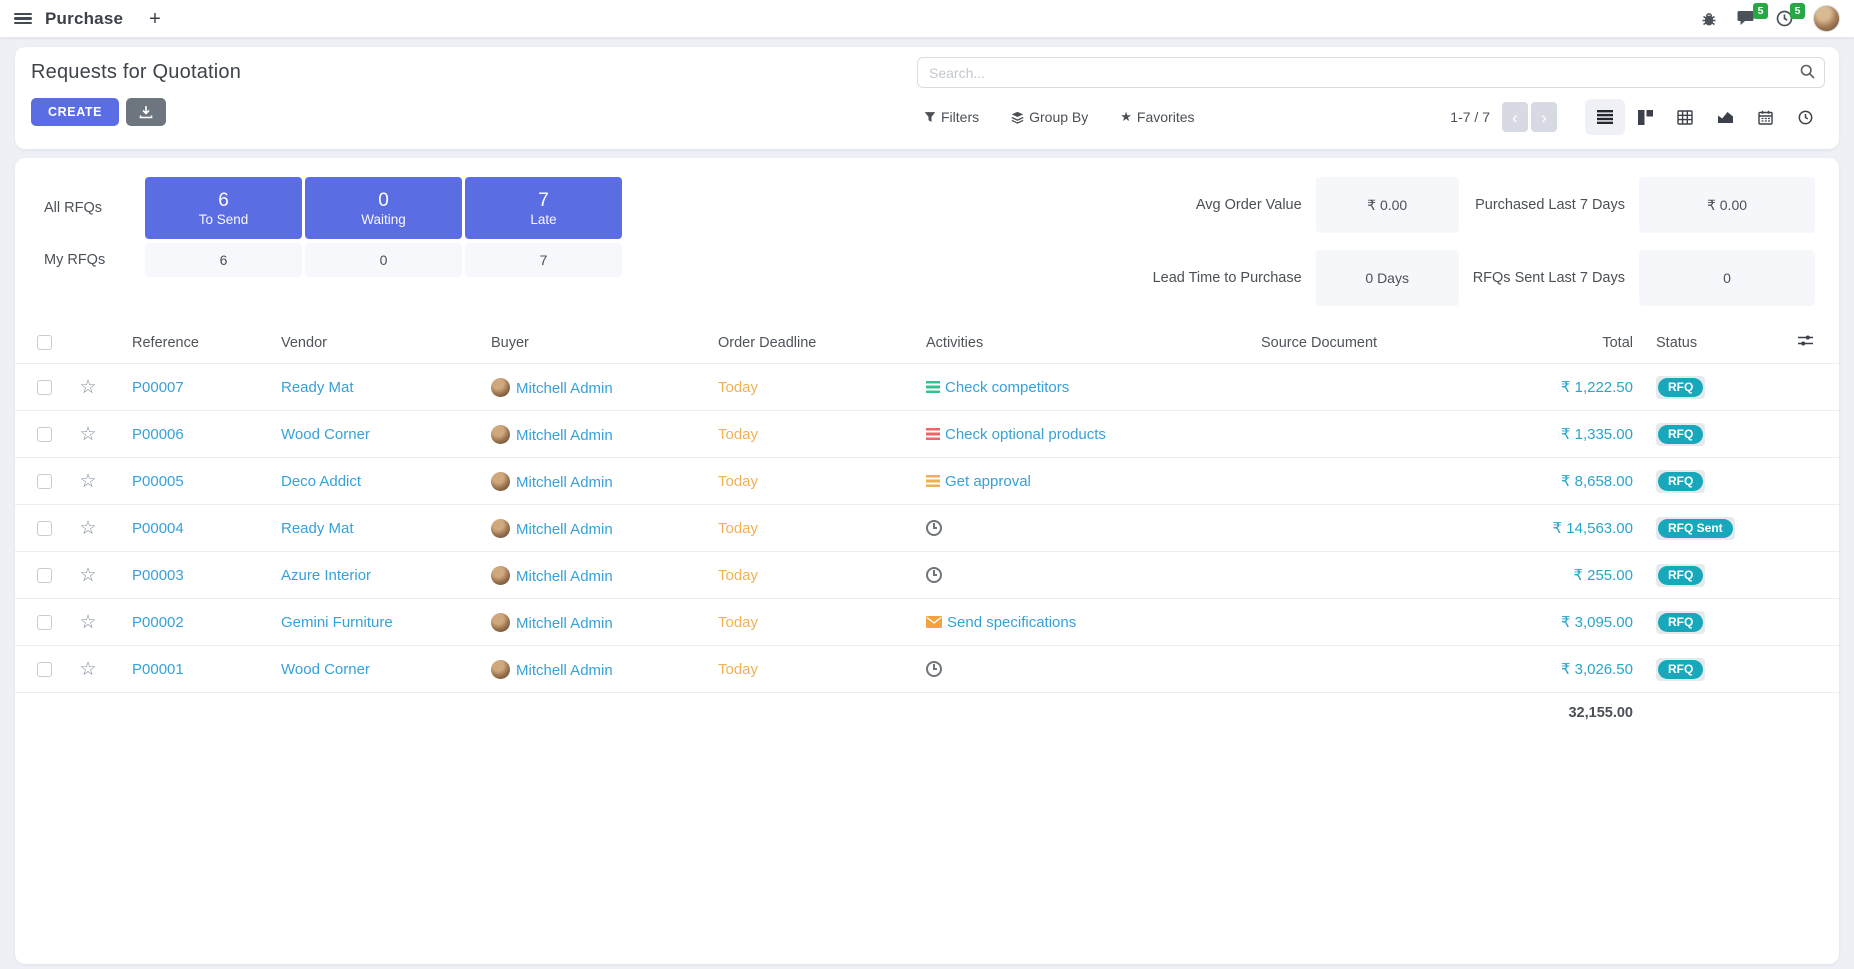 Image resolution: width=1854 pixels, height=969 pixels. Describe the element at coordinates (1007, 387) in the screenshot. I see `activity-link: Check competitors` at that location.